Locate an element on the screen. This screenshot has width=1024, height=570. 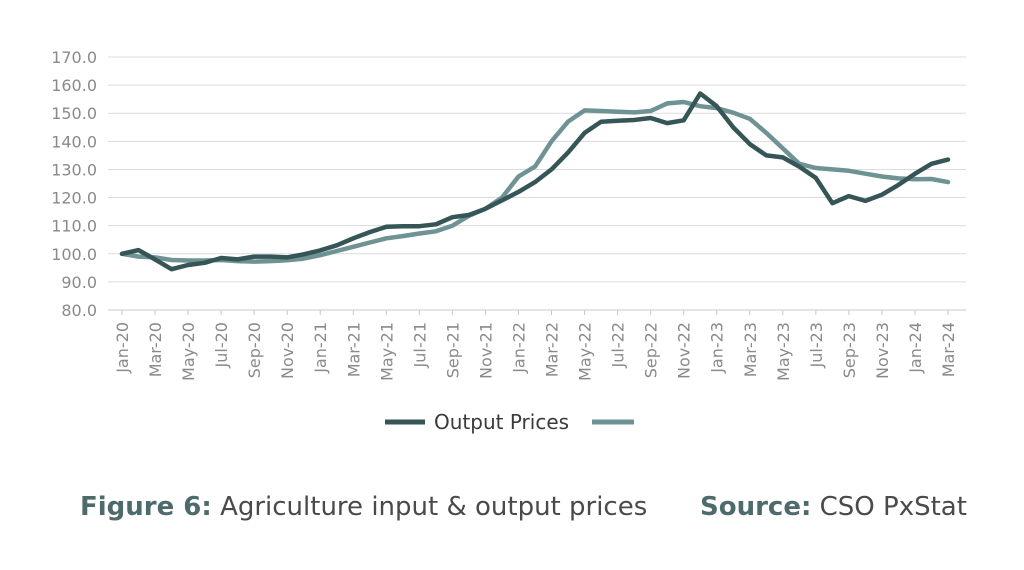
y-tick-label: 80.0 is located at coordinates (79, 310).